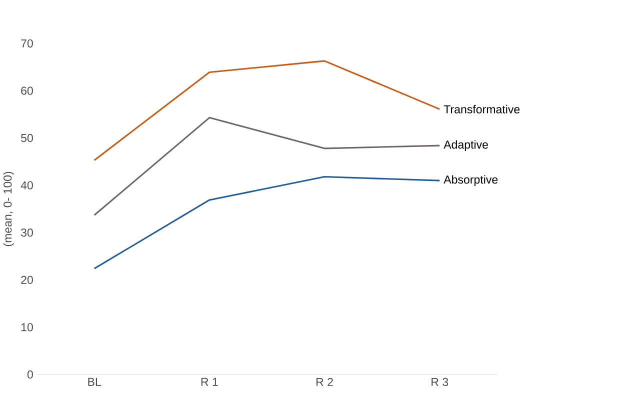 This screenshot has height=415, width=630. What do you see at coordinates (466, 145) in the screenshot?
I see `series-label: Adaptive` at bounding box center [466, 145].